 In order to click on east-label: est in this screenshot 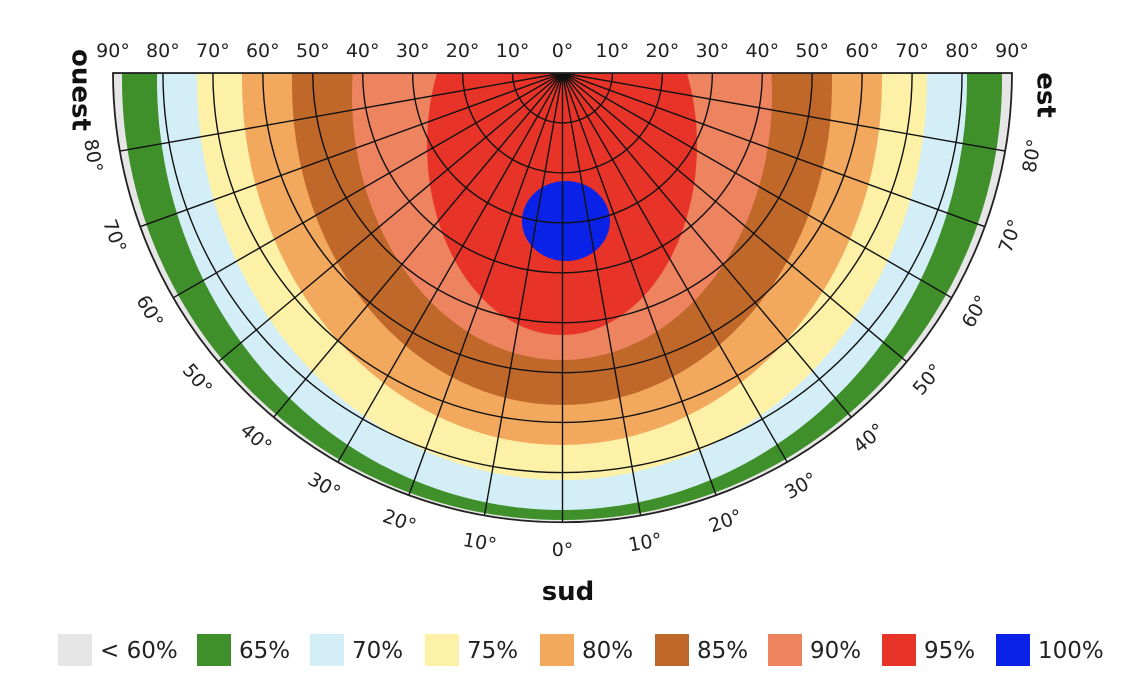, I will do `click(1046, 95)`.